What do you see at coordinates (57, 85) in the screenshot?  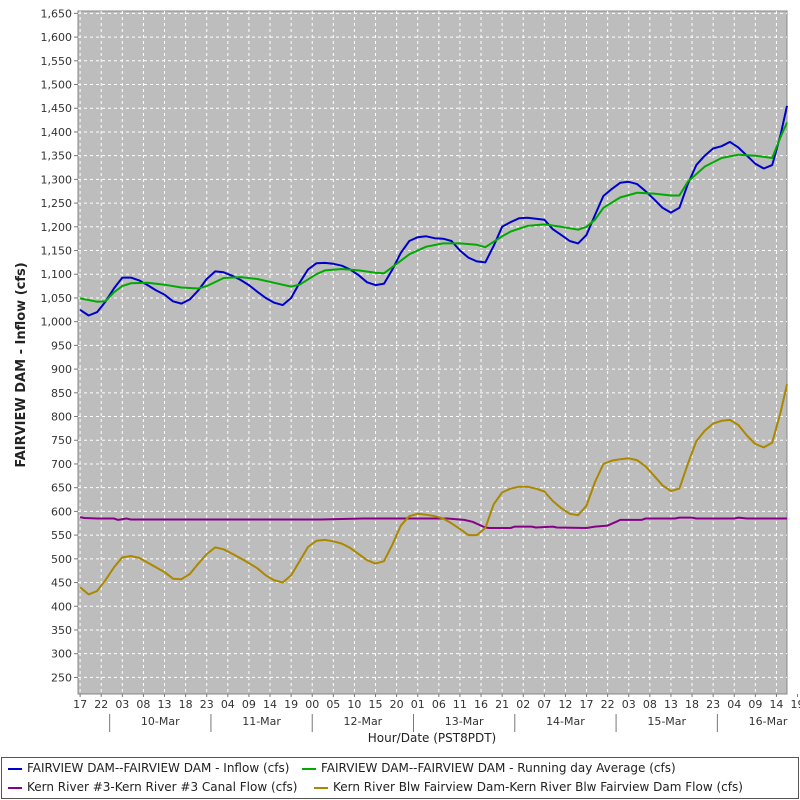 I see `y-tick-label: 1,500` at bounding box center [57, 85].